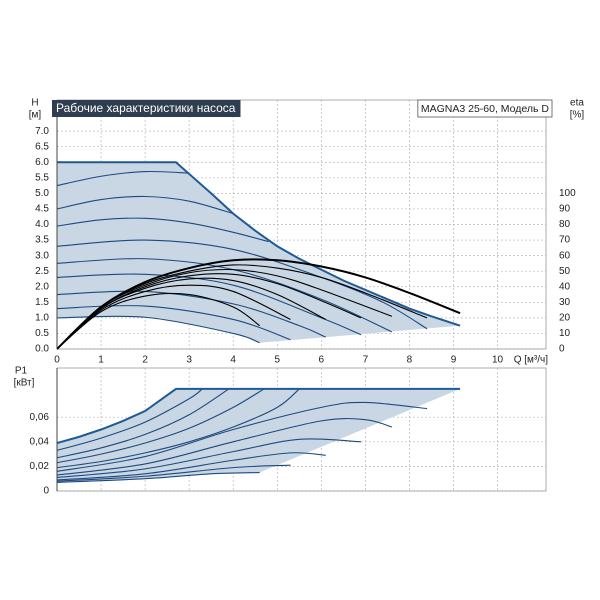 This screenshot has width=600, height=600. I want to click on y-tick-label: 0.5, so click(42, 333).